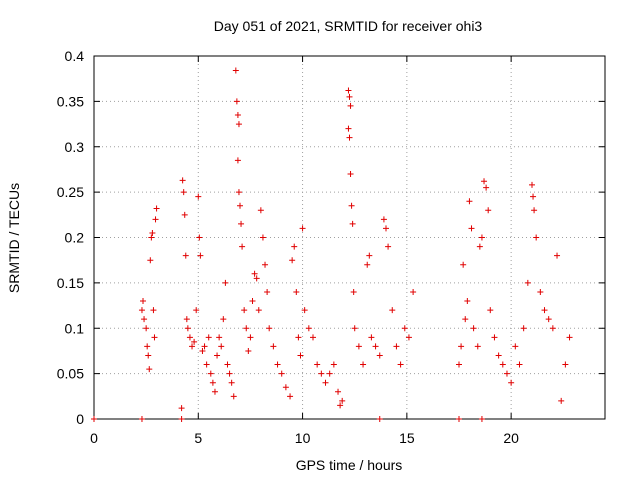 The height and width of the screenshot is (480, 640). I want to click on y-tick-label: 0, so click(80, 419).